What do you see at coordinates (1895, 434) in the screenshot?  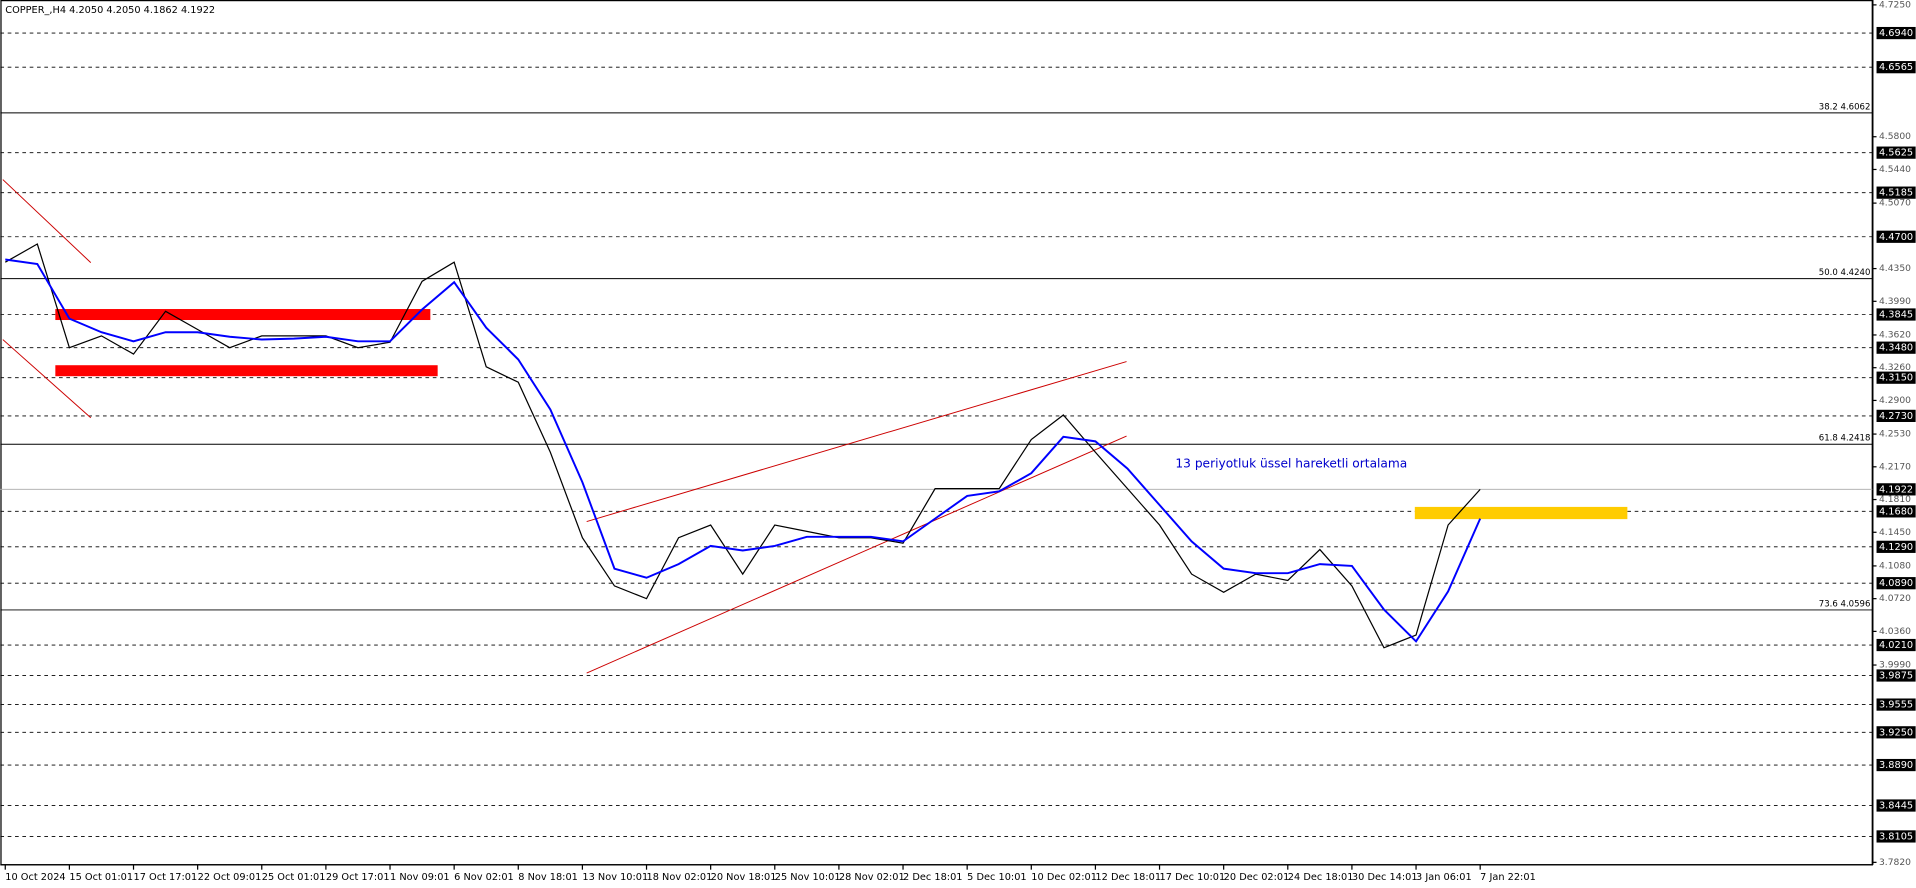 I see `y-tick-label: 4.2530` at bounding box center [1895, 434].